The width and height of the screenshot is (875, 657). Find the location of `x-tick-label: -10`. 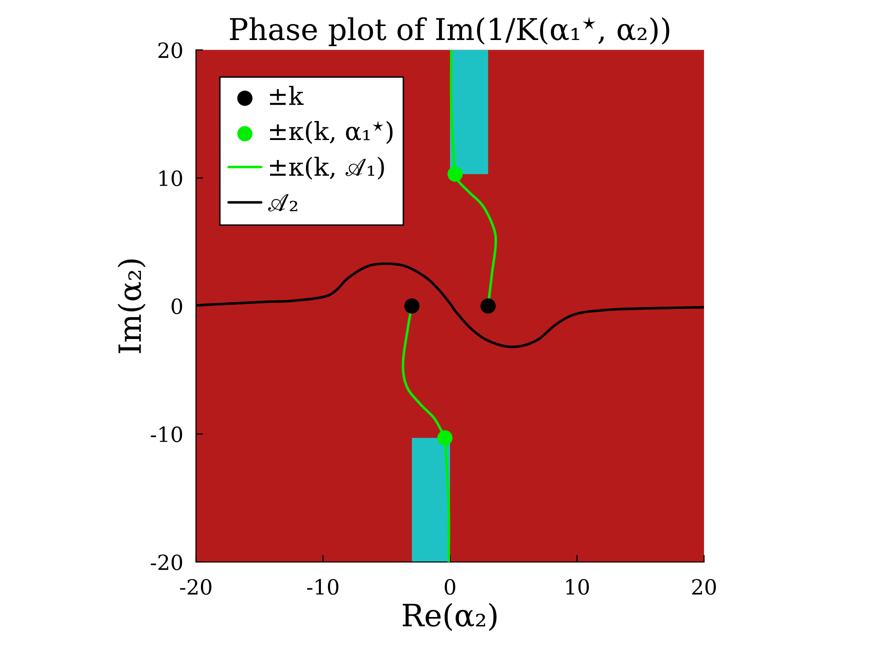

x-tick-label: -10 is located at coordinates (322, 587).